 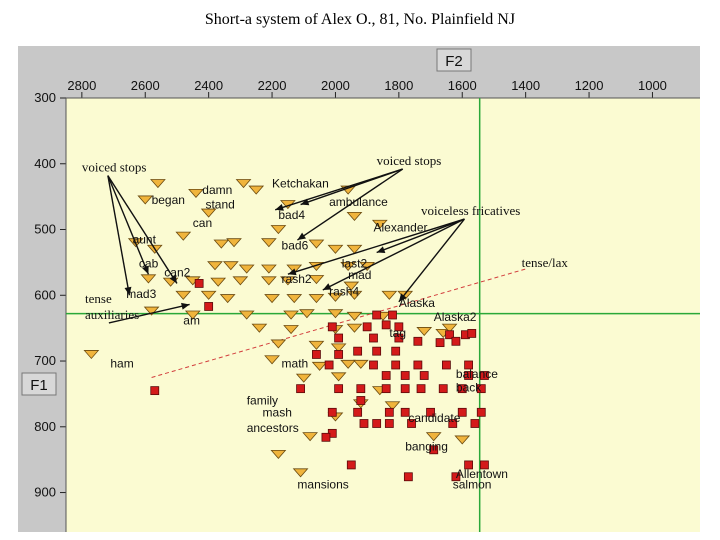 What do you see at coordinates (355, 264) in the screenshot?
I see `word-label: last2` at bounding box center [355, 264].